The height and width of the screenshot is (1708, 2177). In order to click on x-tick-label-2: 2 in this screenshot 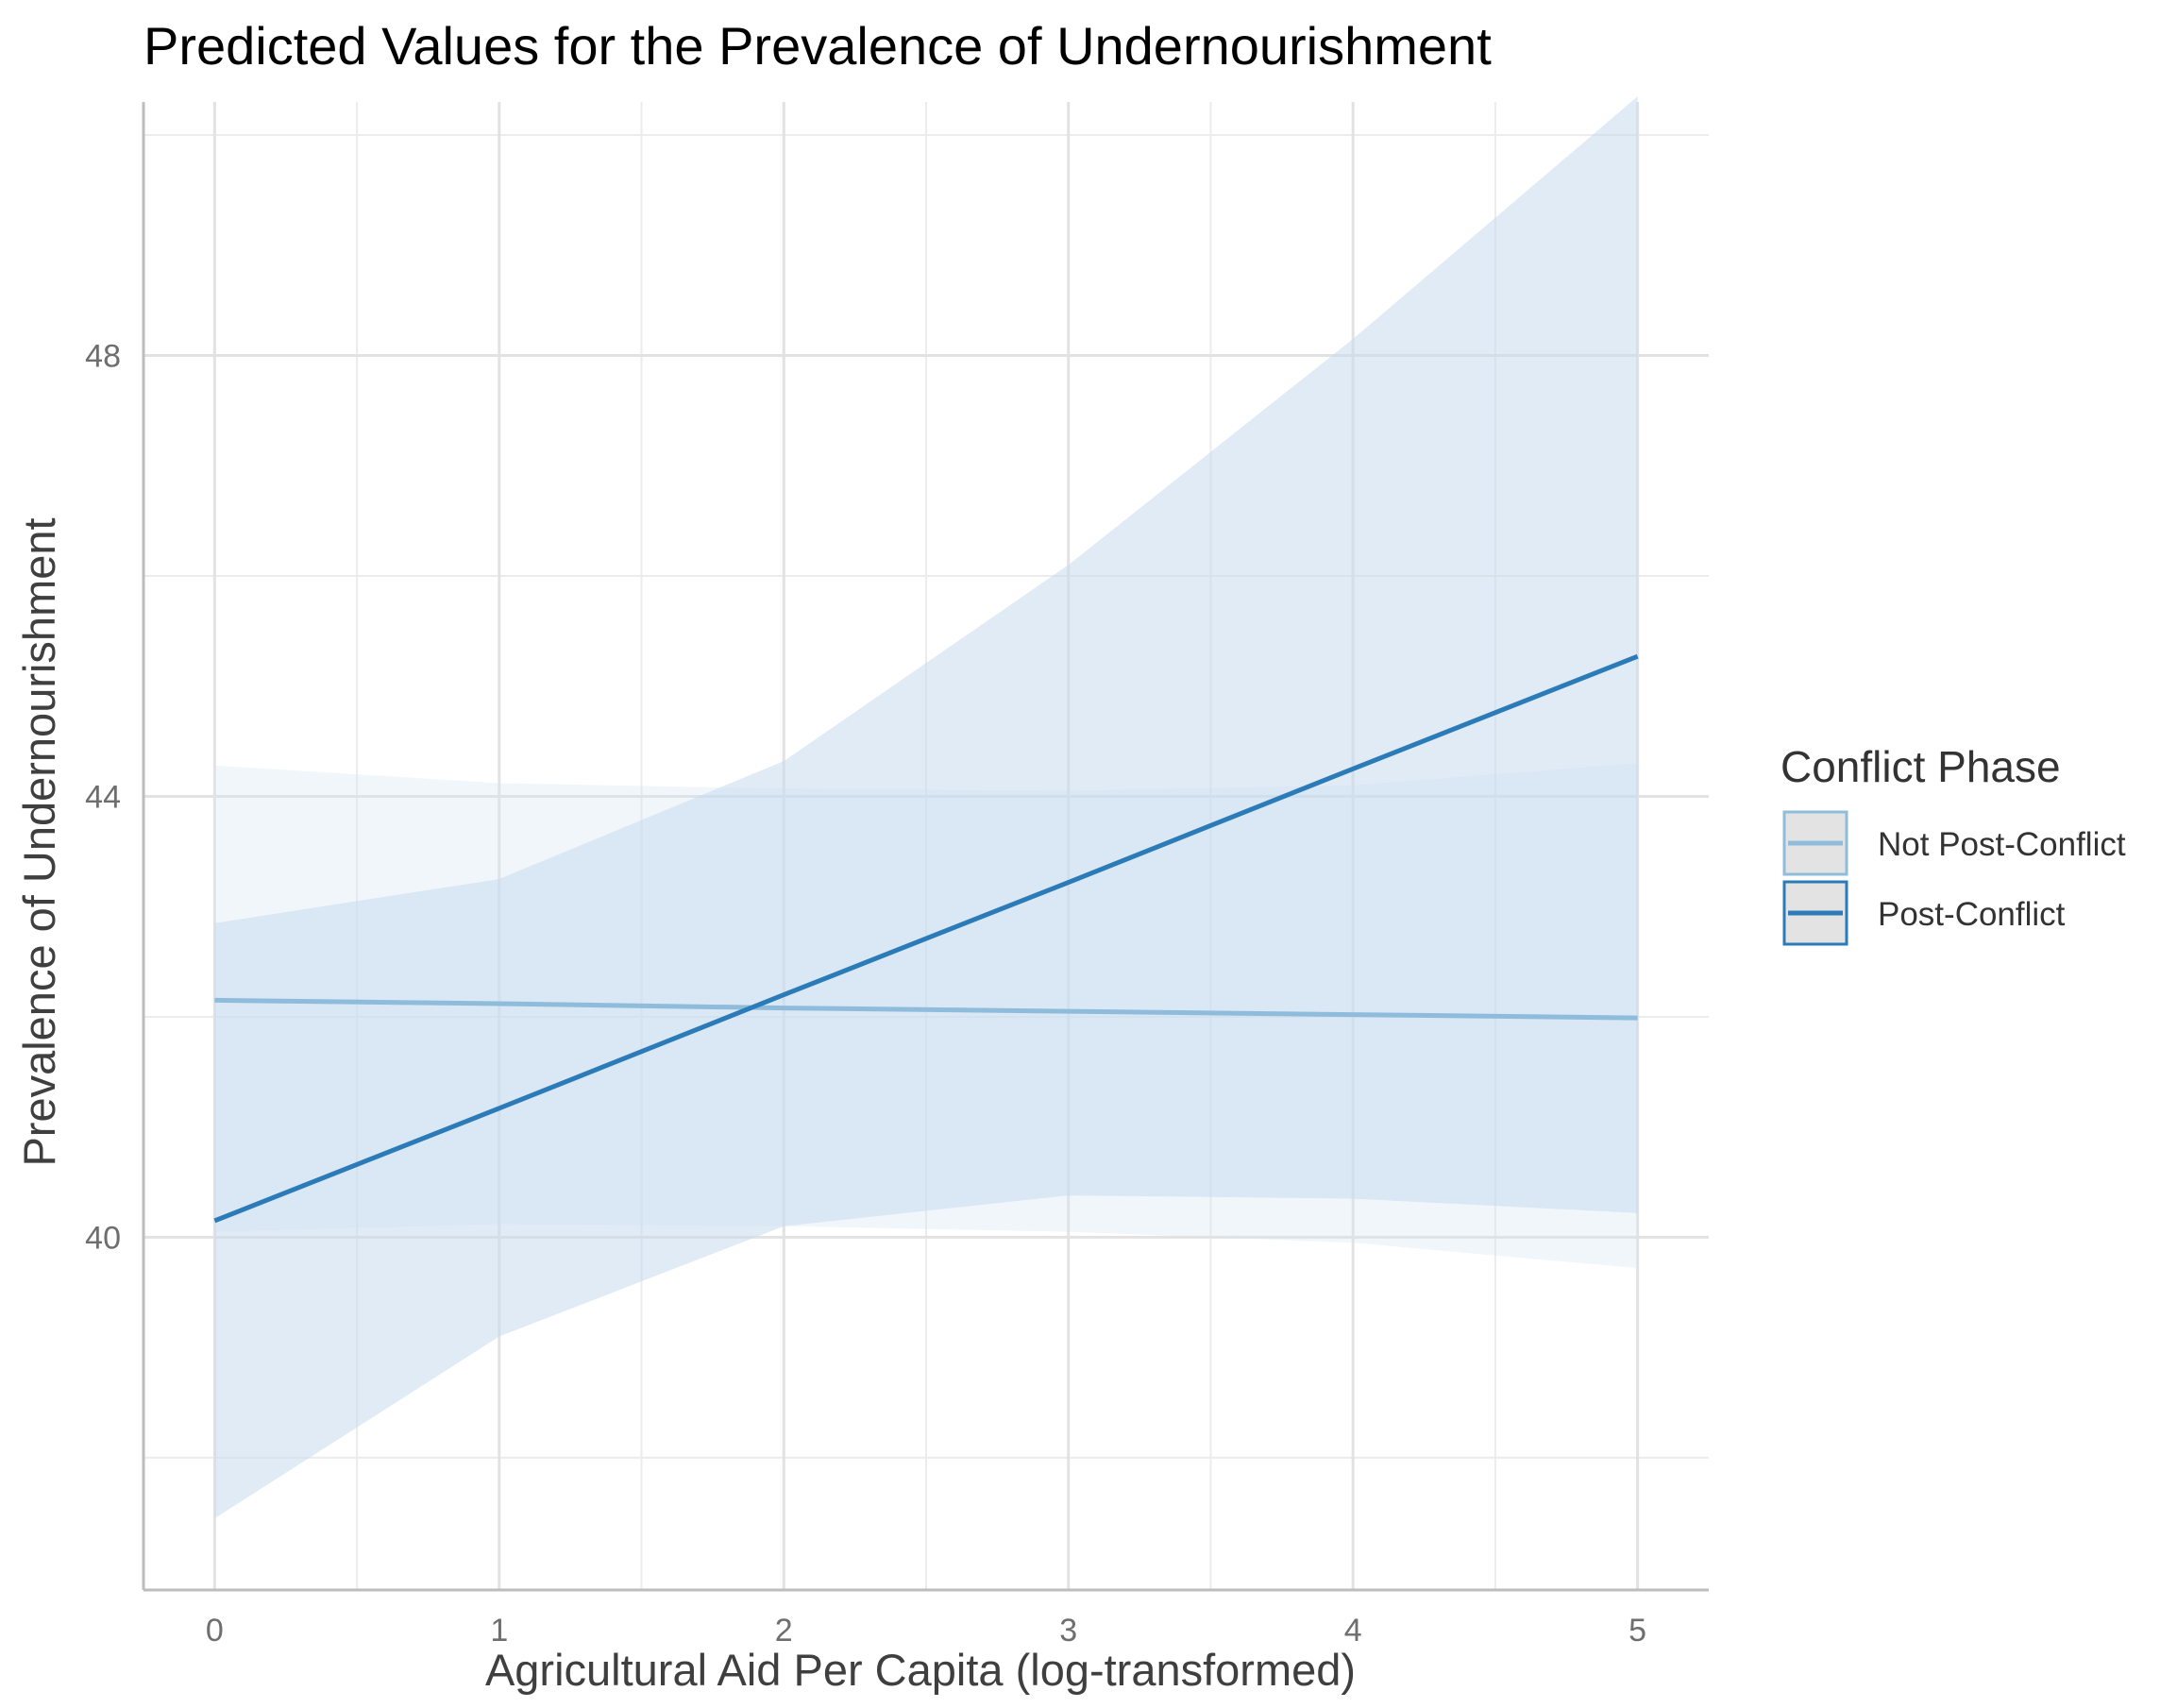, I will do `click(784, 1631)`.